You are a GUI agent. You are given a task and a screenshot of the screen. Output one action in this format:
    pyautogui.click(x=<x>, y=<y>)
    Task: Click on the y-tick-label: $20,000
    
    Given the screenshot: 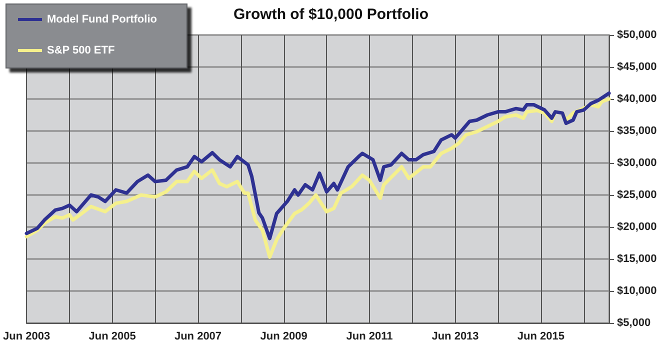 What is the action you would take?
    pyautogui.click(x=637, y=227)
    